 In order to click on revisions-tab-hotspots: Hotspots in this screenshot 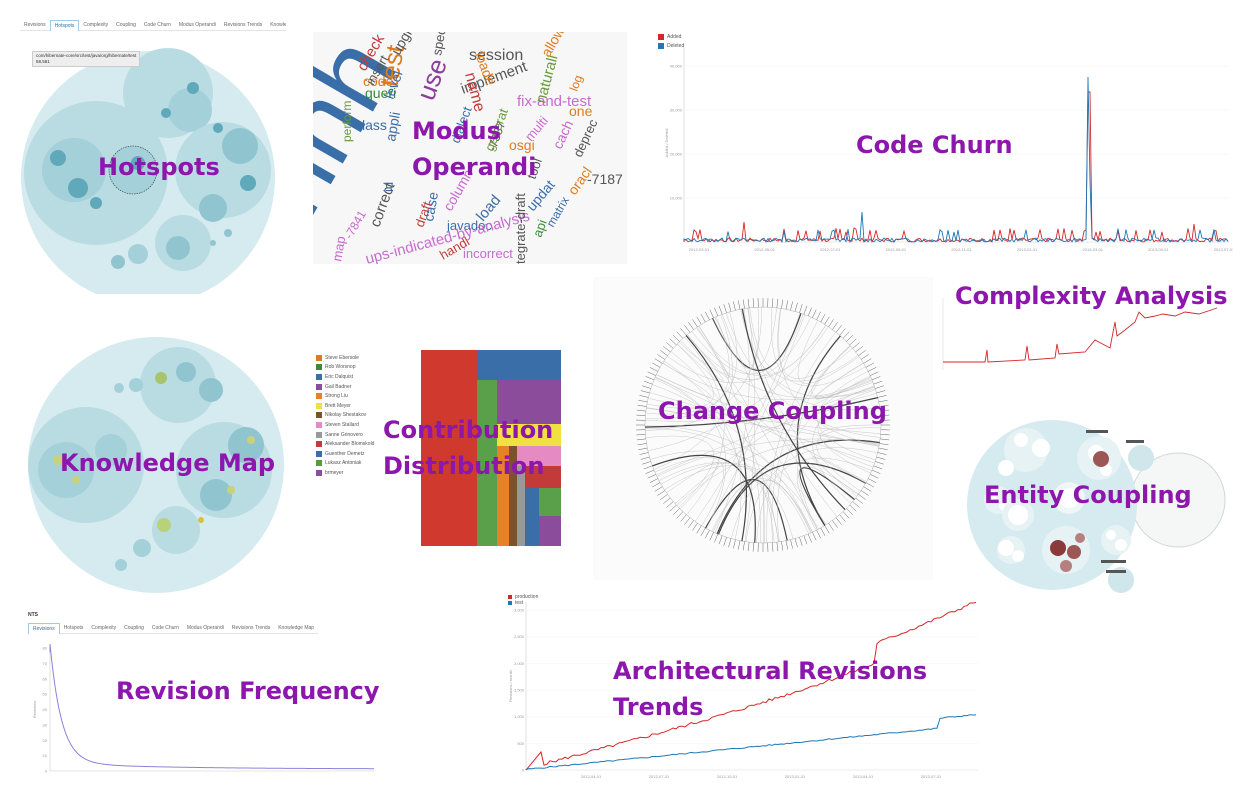, I will do `click(73, 628)`.